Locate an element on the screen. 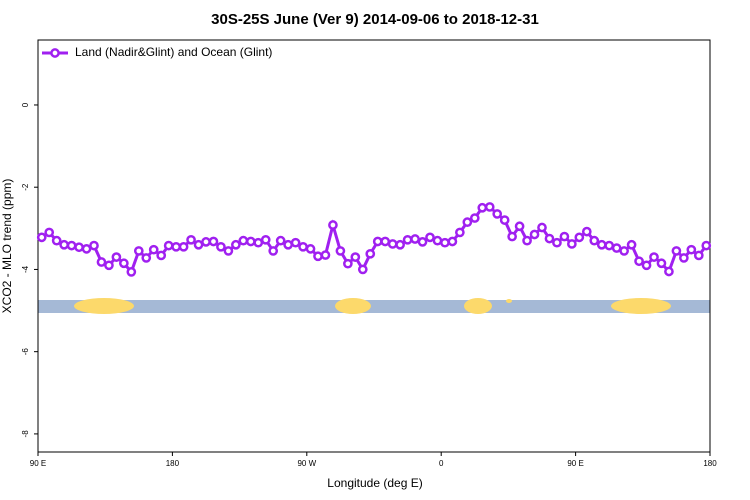 Image resolution: width=750 pixels, height=500 pixels. y-tick-label: -8 is located at coordinates (25, 434).